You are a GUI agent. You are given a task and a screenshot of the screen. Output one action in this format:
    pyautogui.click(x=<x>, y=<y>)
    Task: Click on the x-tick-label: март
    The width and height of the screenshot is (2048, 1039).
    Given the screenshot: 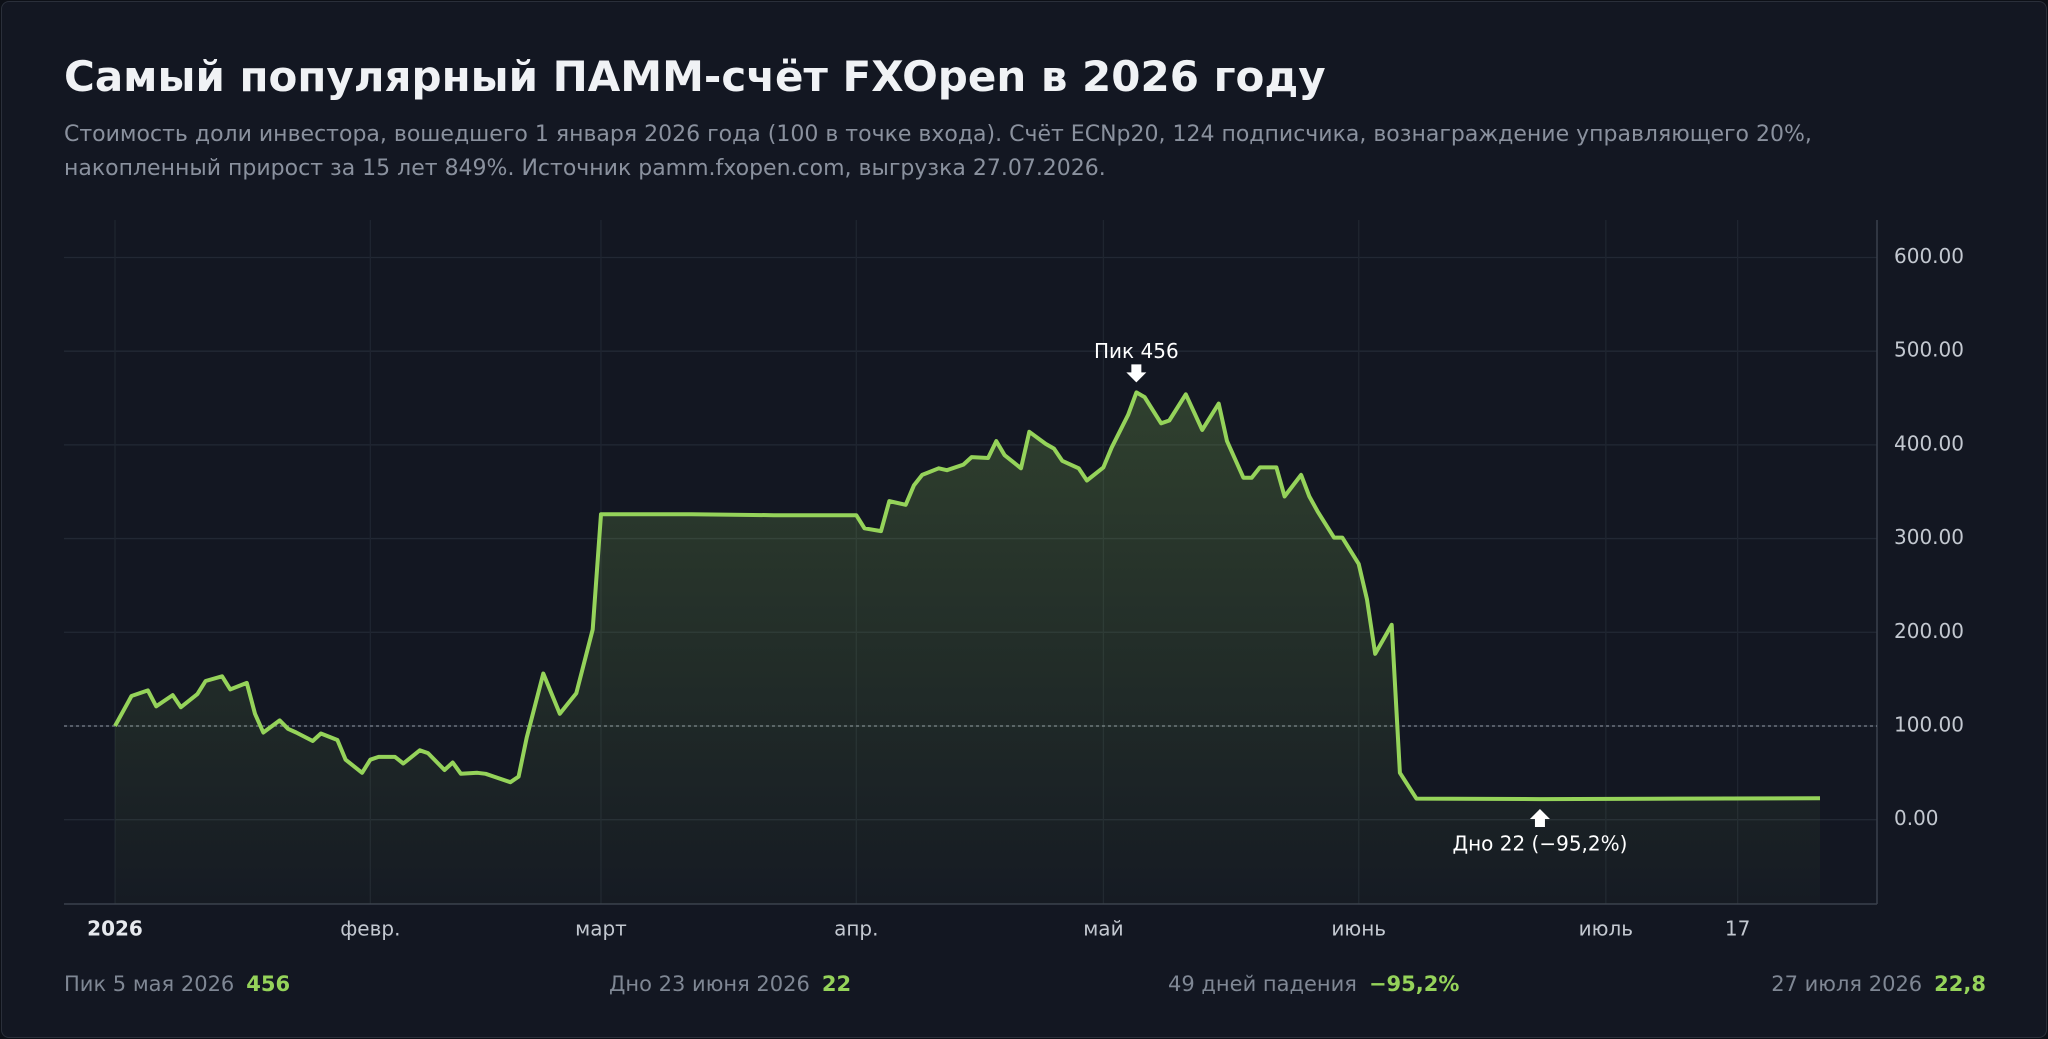 What is the action you would take?
    pyautogui.click(x=601, y=929)
    